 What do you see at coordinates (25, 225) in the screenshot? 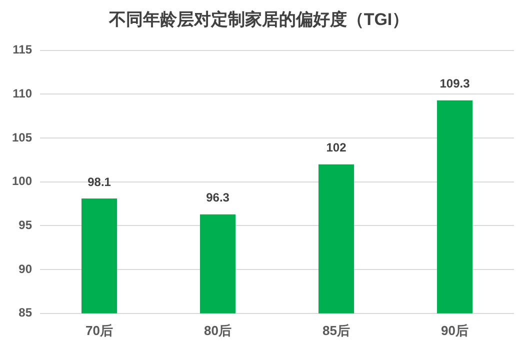
I see `y-tick-label: 95` at bounding box center [25, 225].